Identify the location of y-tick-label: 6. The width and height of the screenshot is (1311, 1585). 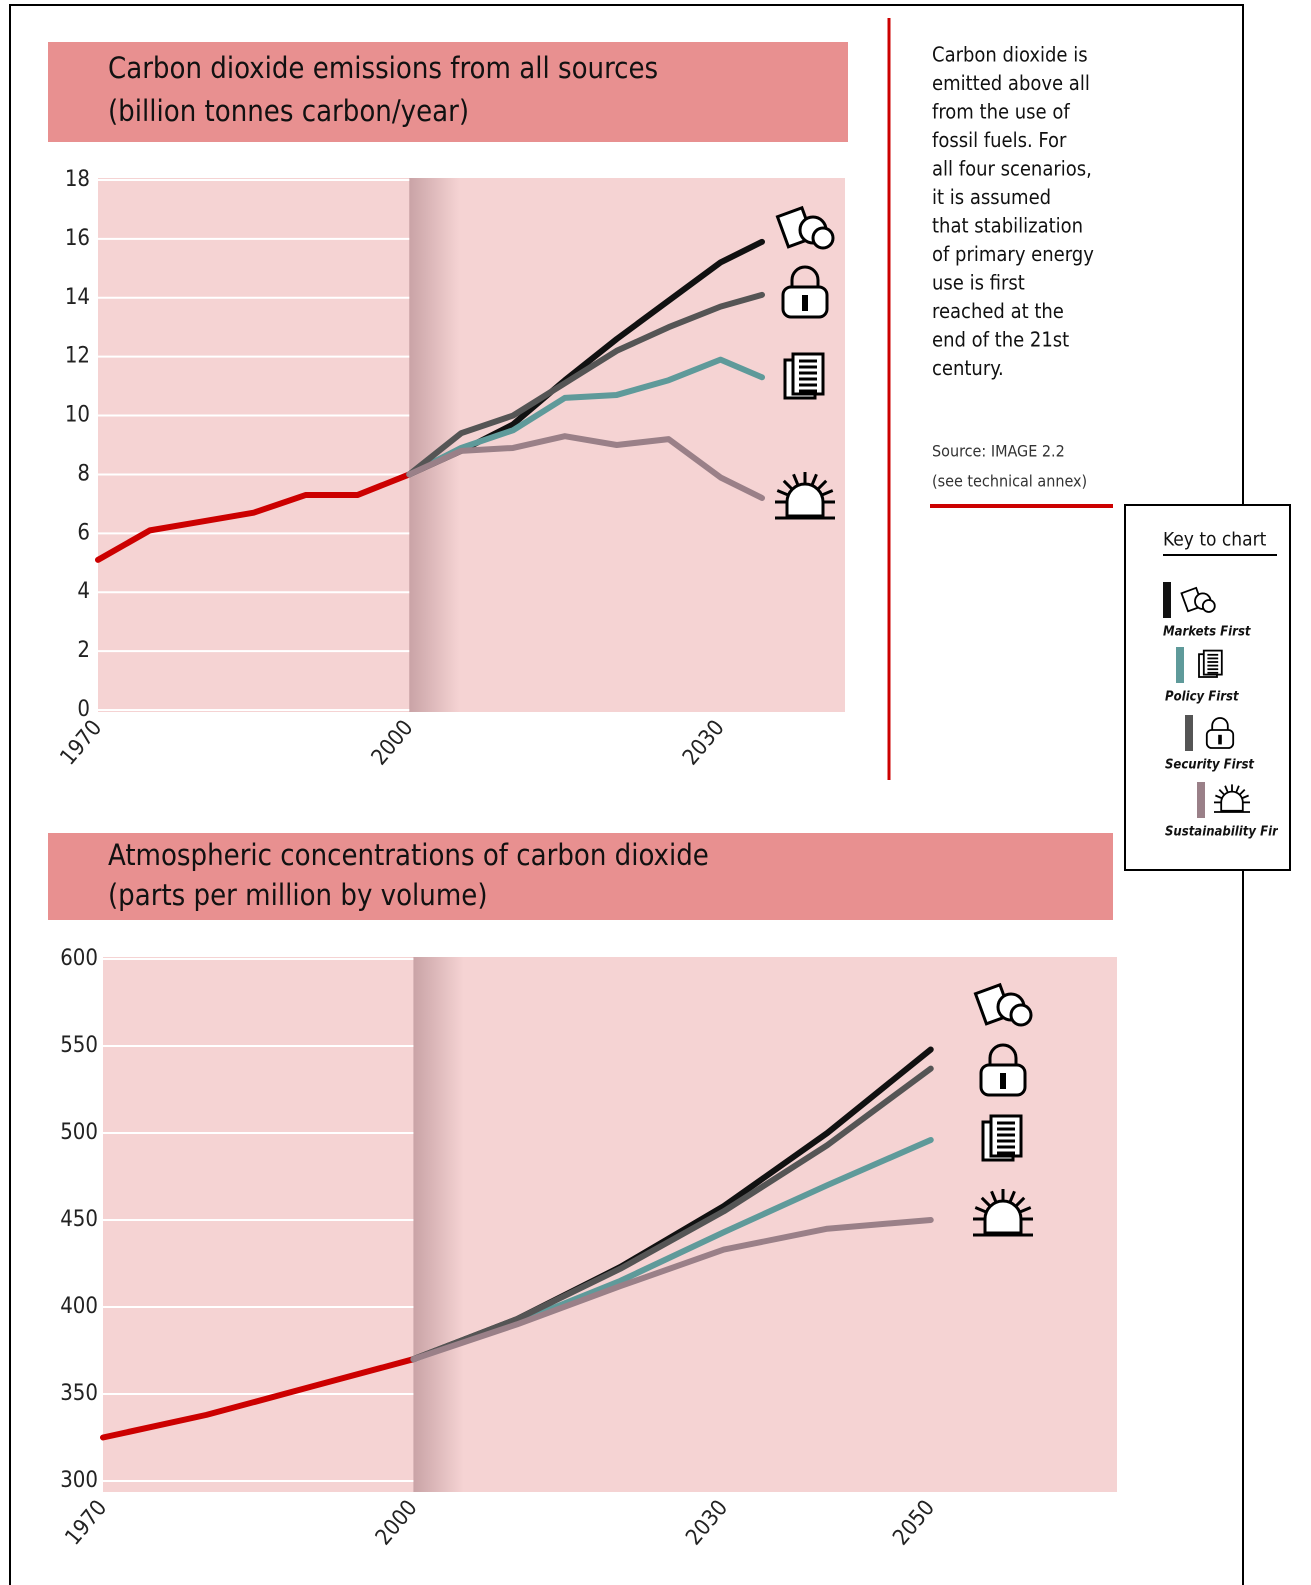
(83, 532).